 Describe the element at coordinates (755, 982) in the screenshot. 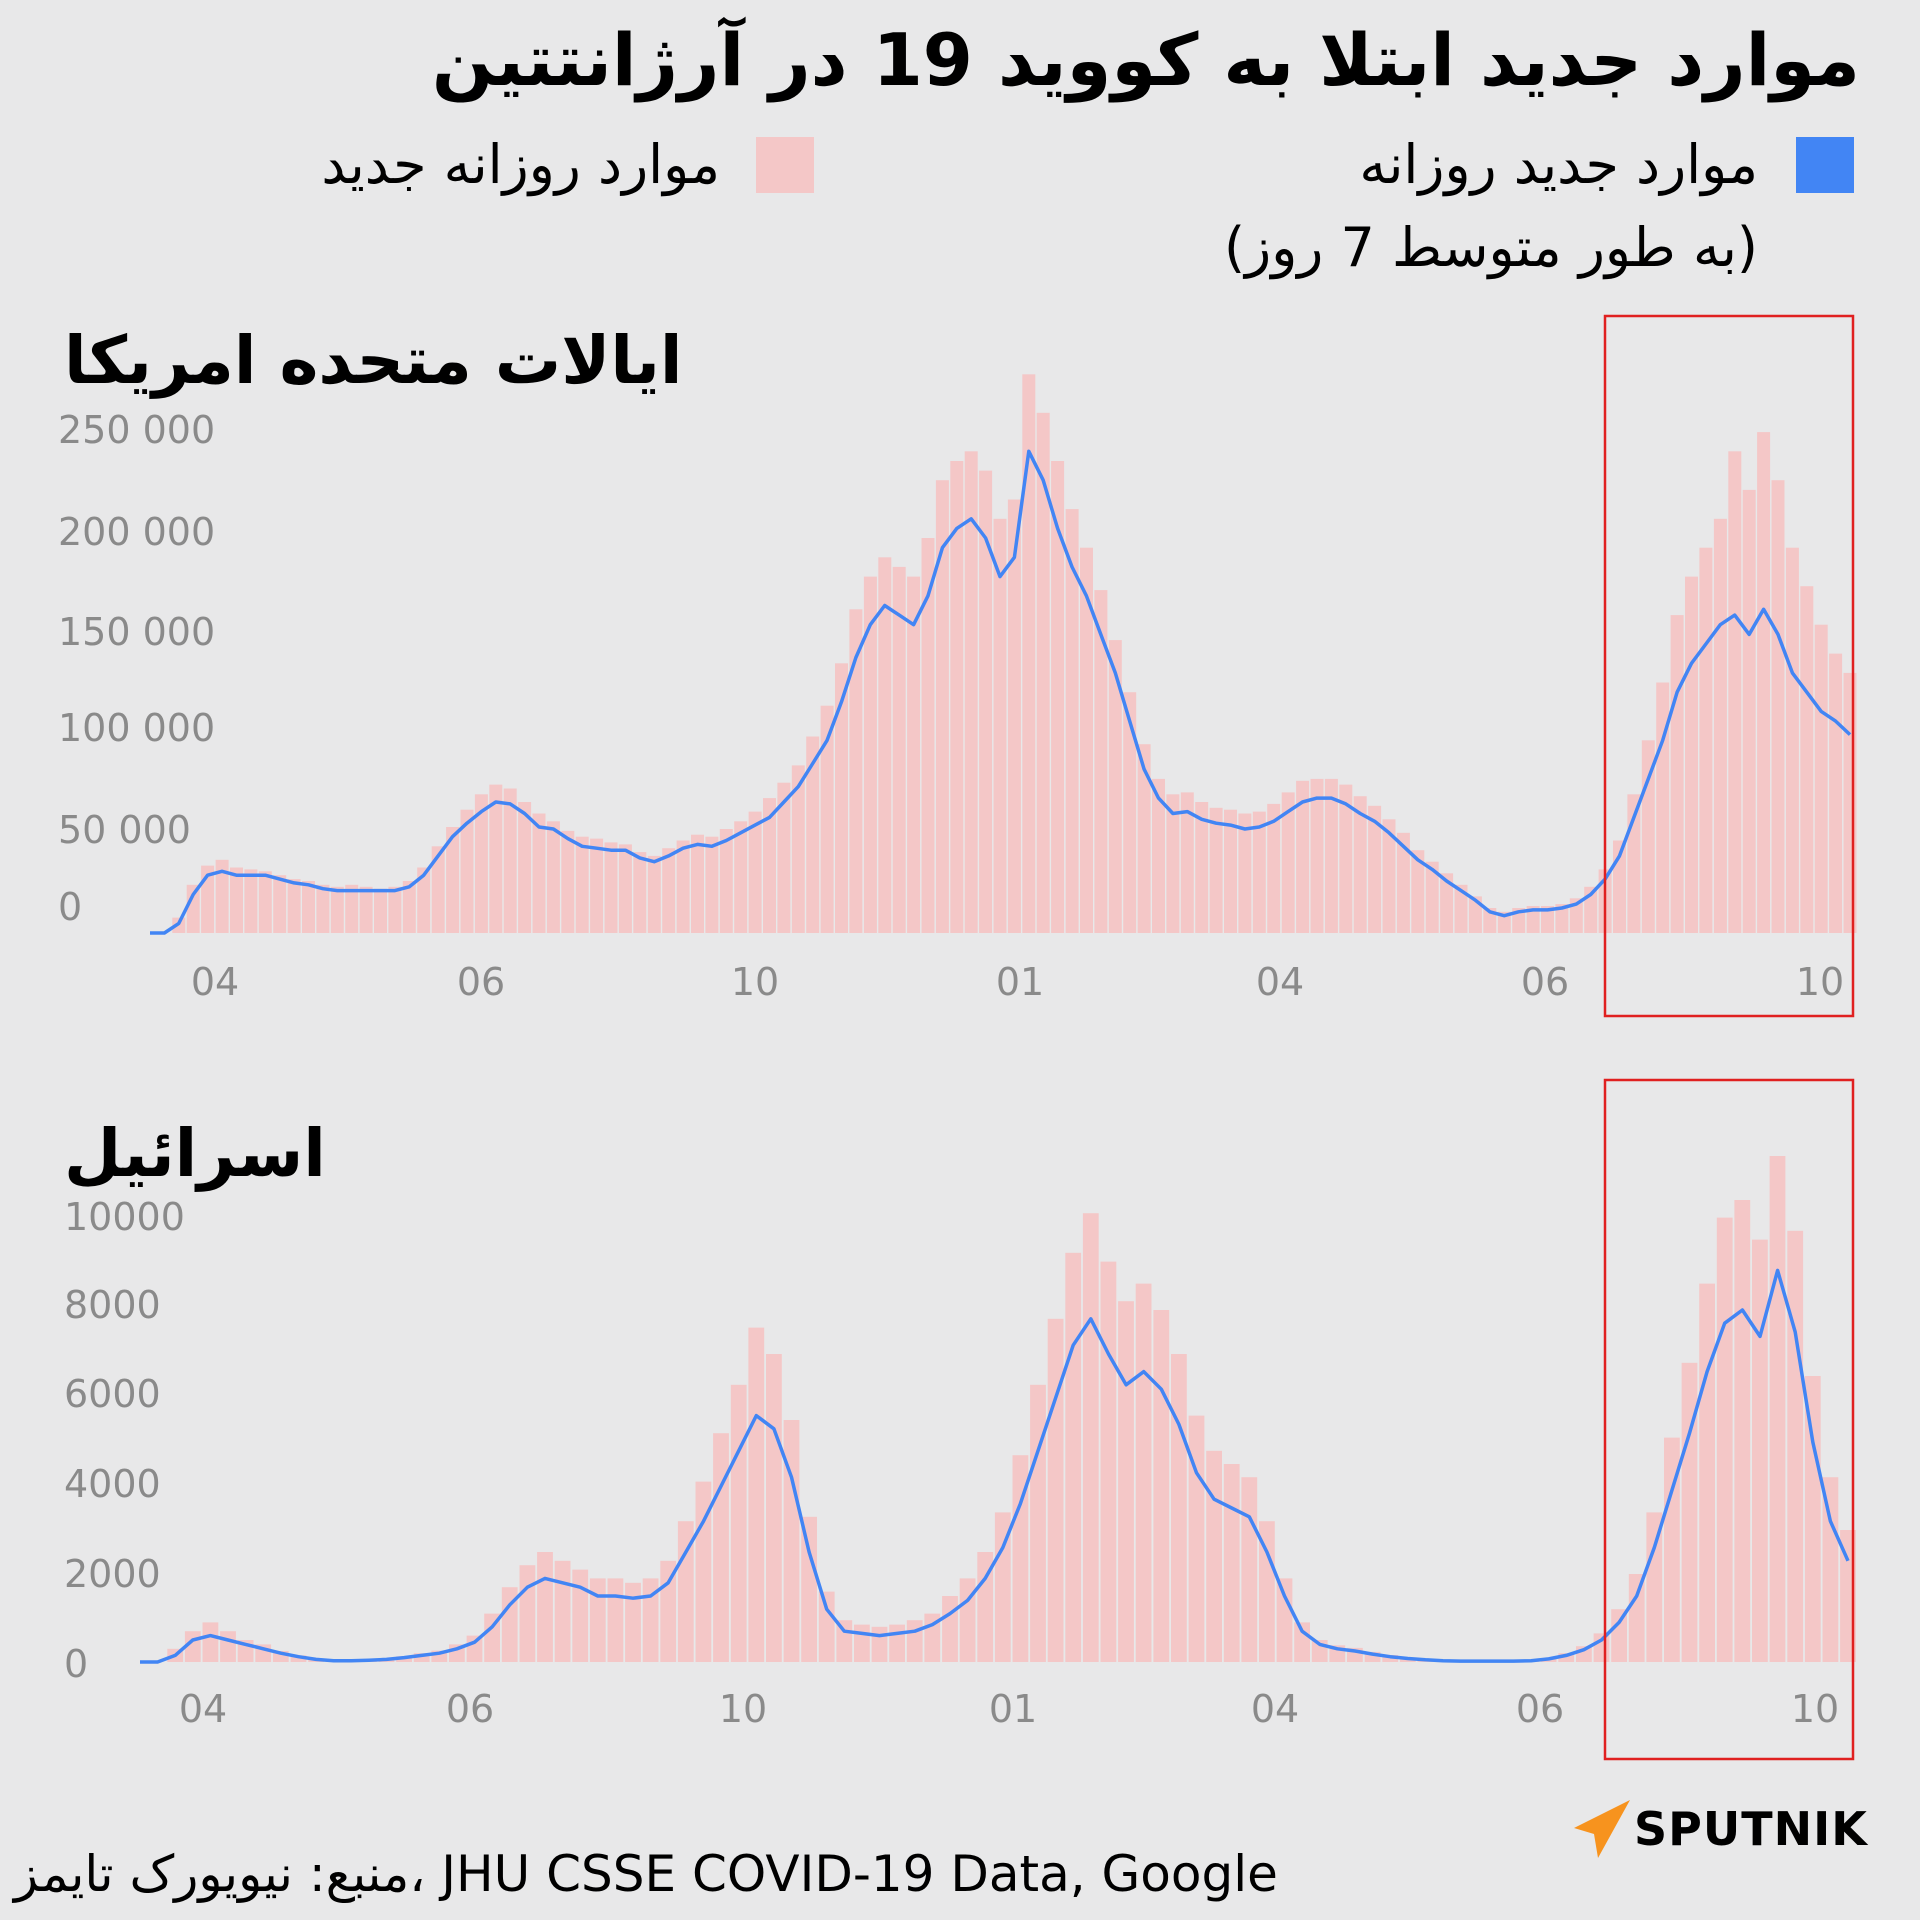

I see `x-tick-label-usa-2: 10` at that location.